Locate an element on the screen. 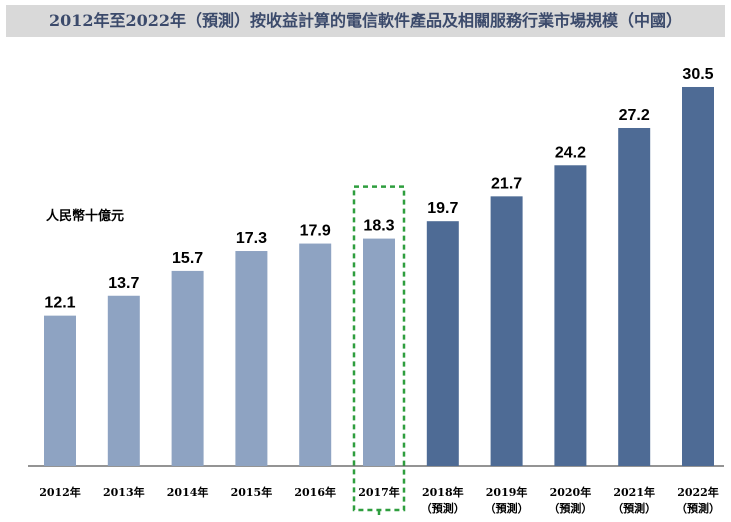  value-label-6: 19.7 is located at coordinates (442, 208).